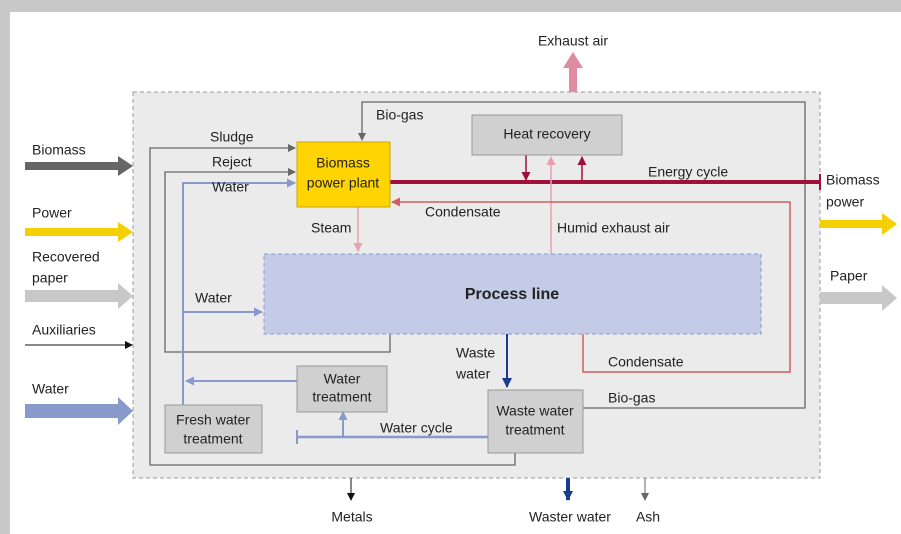 The image size is (901, 534). I want to click on input-label: Biomass, so click(59, 150).